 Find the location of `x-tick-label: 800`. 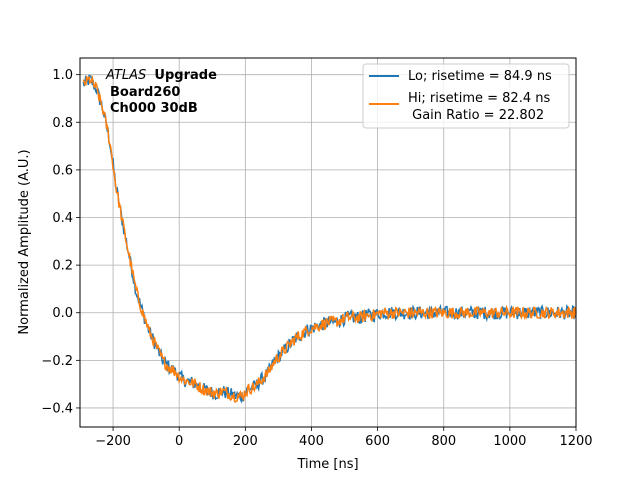

x-tick-label: 800 is located at coordinates (443, 441).